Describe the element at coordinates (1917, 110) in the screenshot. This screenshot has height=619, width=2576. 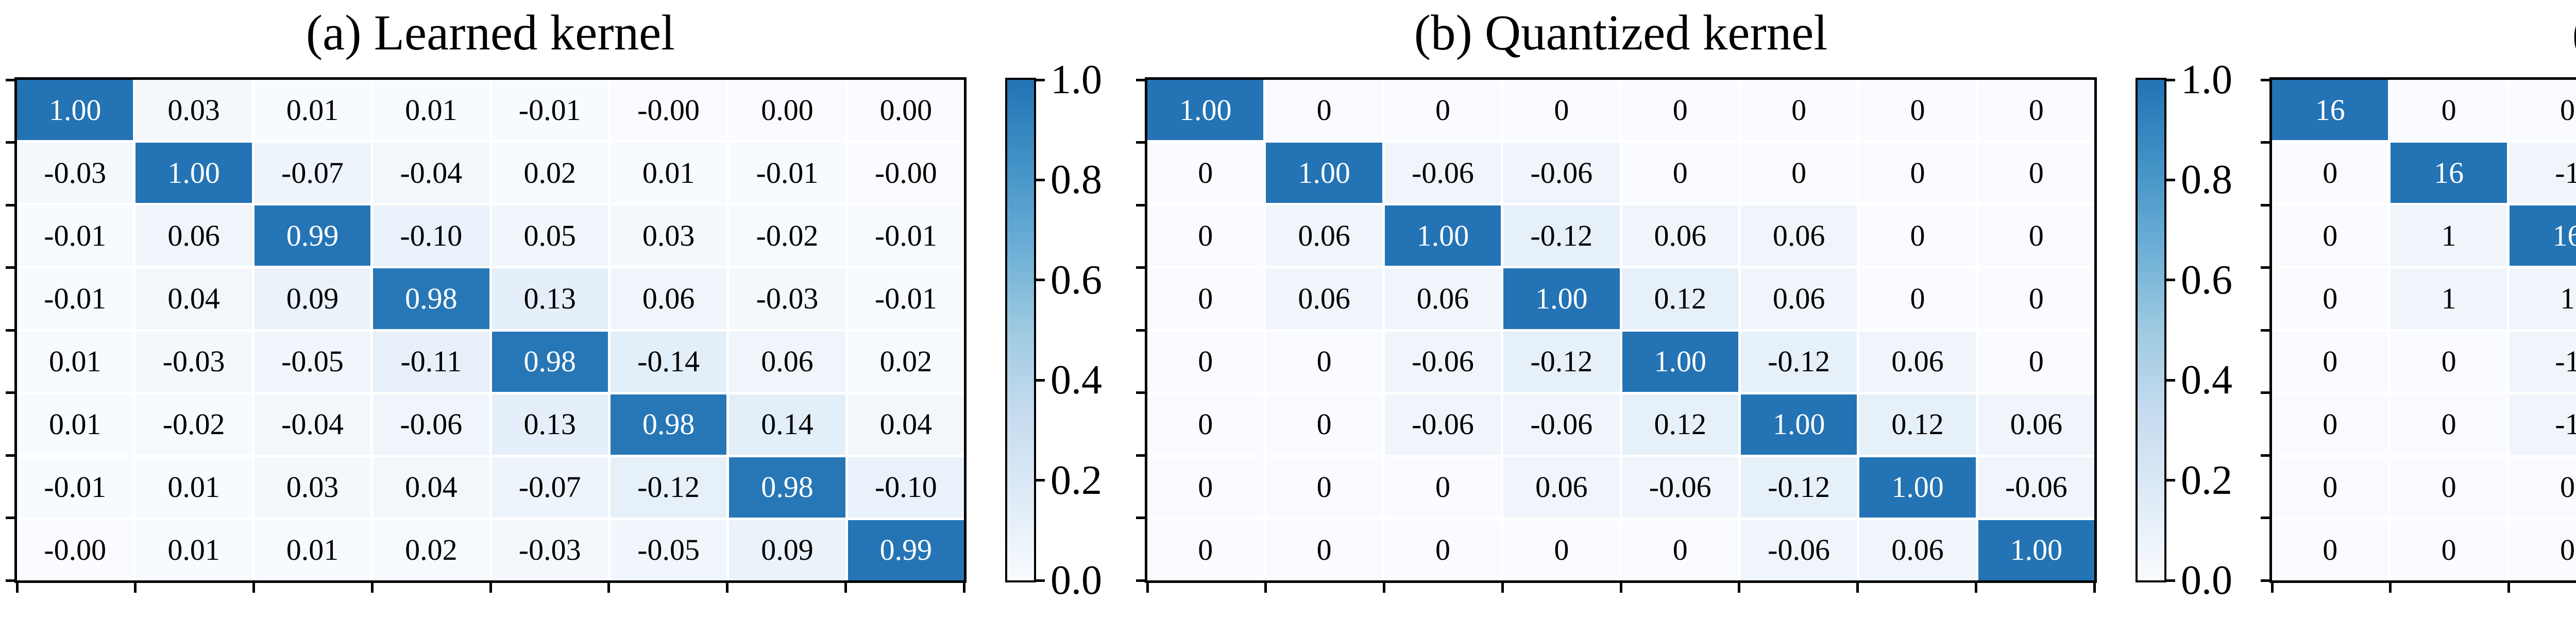
I see `heatmap-cell-b-r0c6: 0` at that location.